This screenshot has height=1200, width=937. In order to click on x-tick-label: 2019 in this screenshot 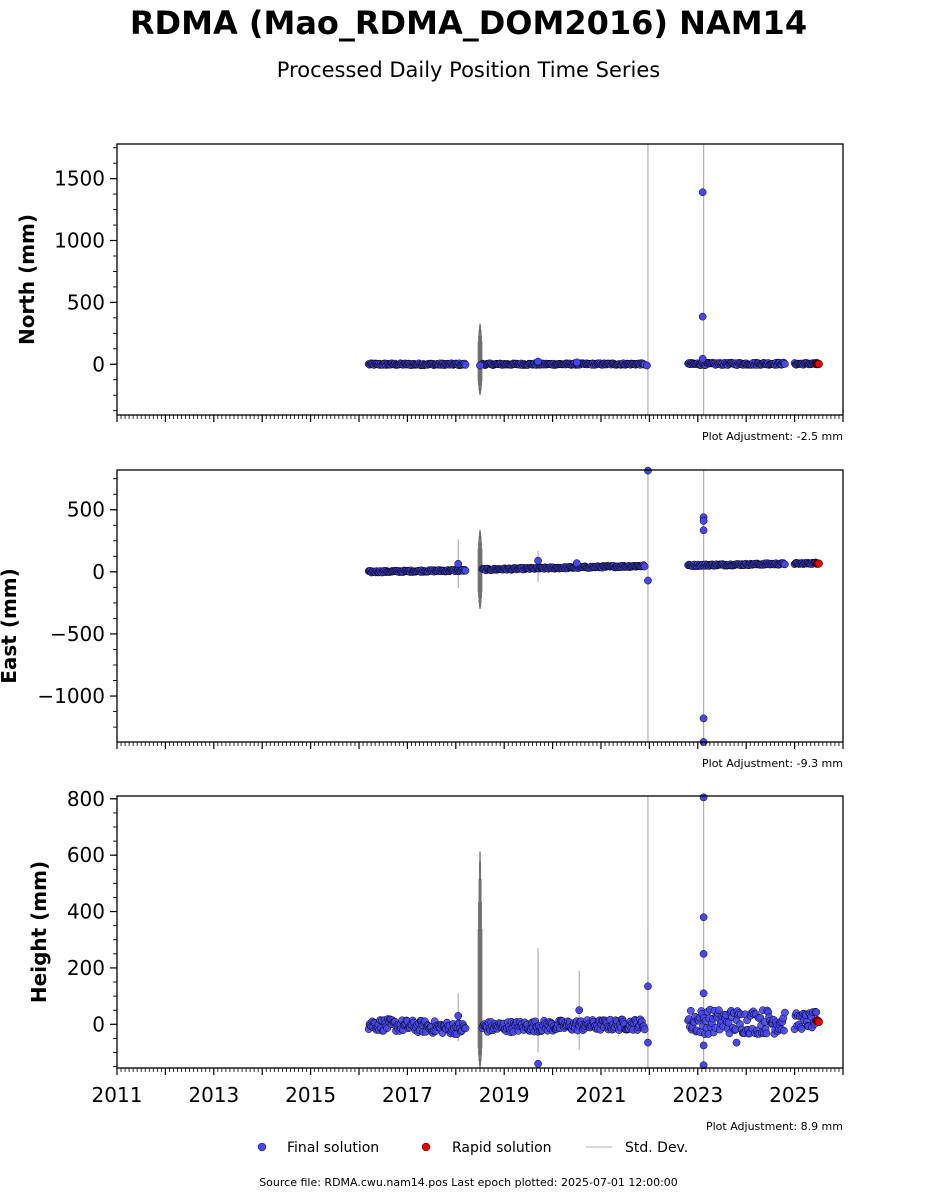, I will do `click(504, 1095)`.